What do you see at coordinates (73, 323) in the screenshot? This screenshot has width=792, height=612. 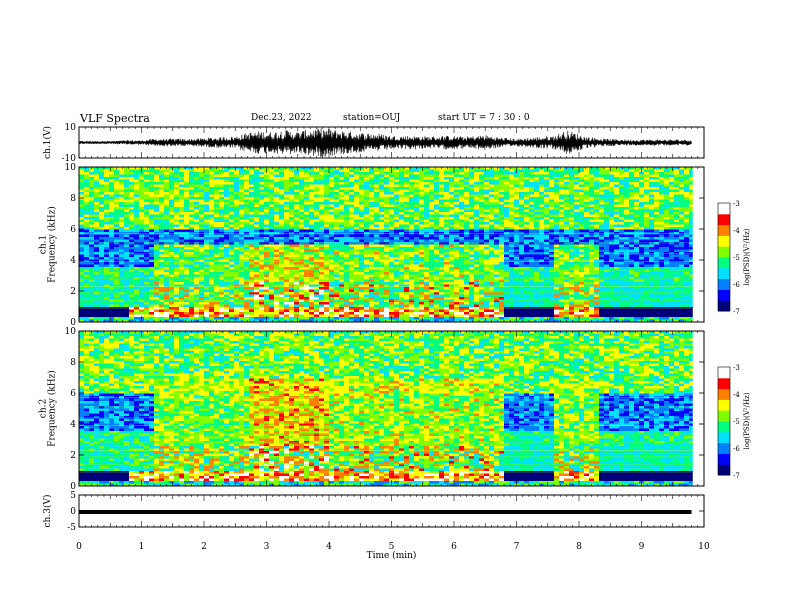 I see `ch1-spectrogram-ytick-label: 0` at bounding box center [73, 323].